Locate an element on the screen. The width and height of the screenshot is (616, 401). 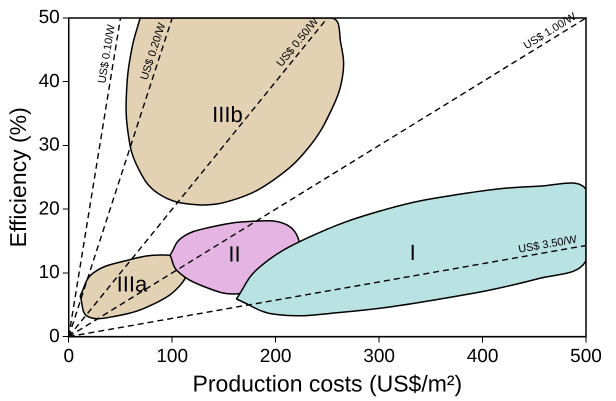
y-tick-label: 10 is located at coordinates (49, 273).